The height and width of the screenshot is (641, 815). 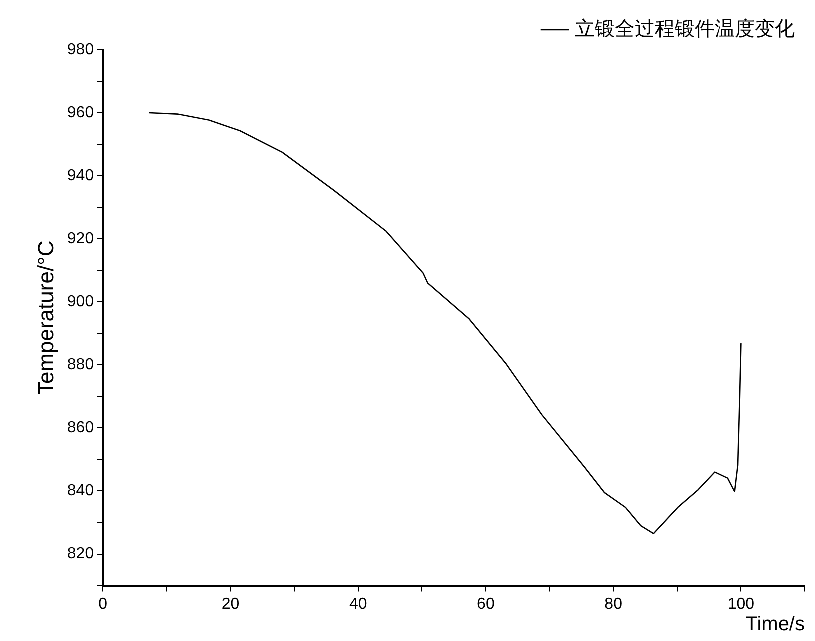 What do you see at coordinates (80, 175) in the screenshot?
I see `y-tick-label: 940` at bounding box center [80, 175].